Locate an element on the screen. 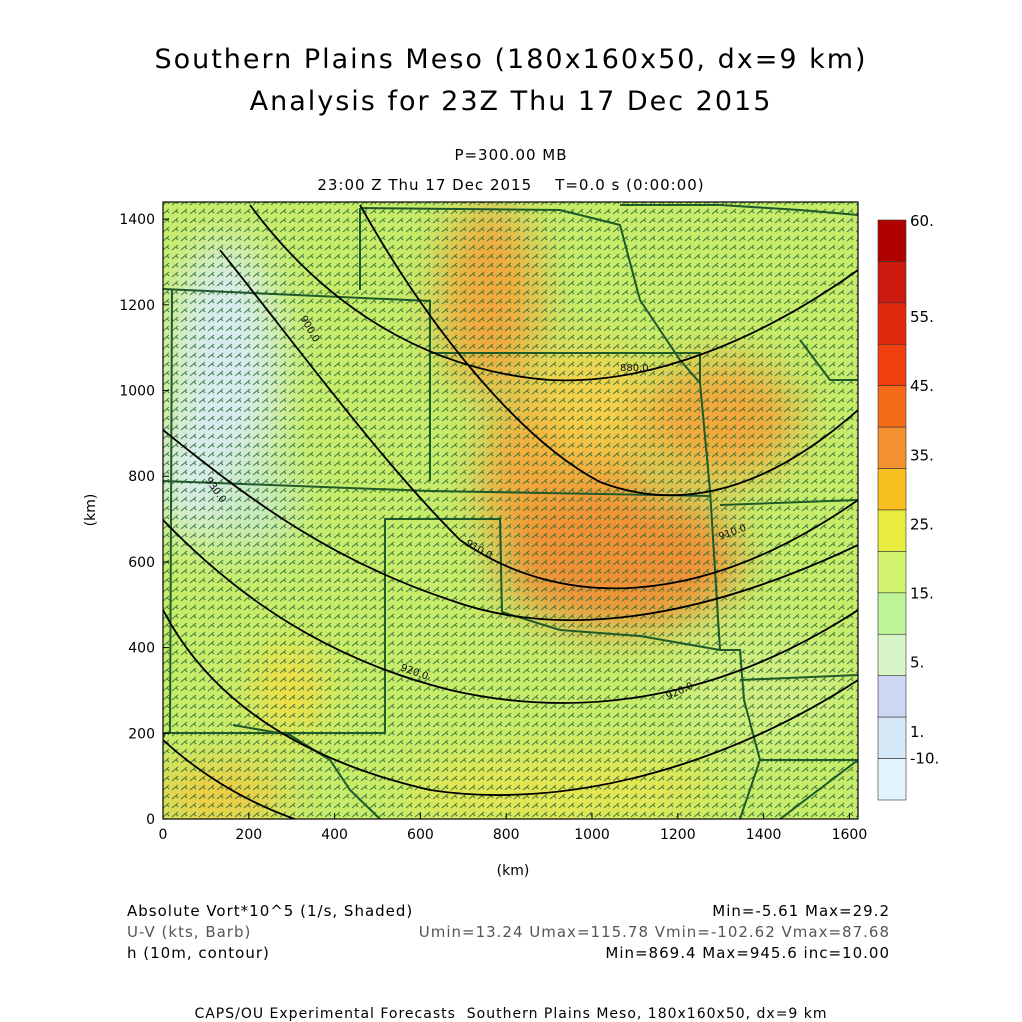 The width and height of the screenshot is (1022, 1022). y-tick-label: 800 is located at coordinates (141, 477).